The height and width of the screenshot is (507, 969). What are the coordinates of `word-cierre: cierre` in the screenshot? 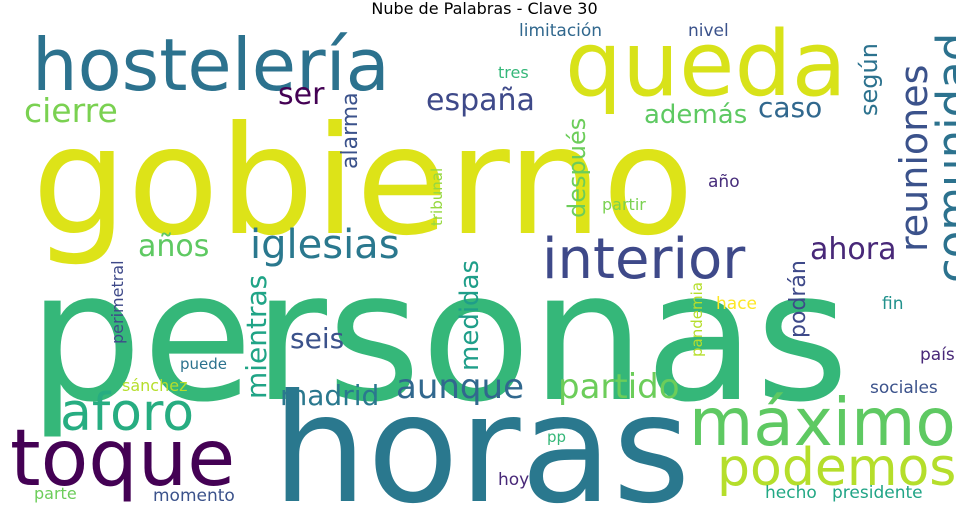 It's located at (71, 110).